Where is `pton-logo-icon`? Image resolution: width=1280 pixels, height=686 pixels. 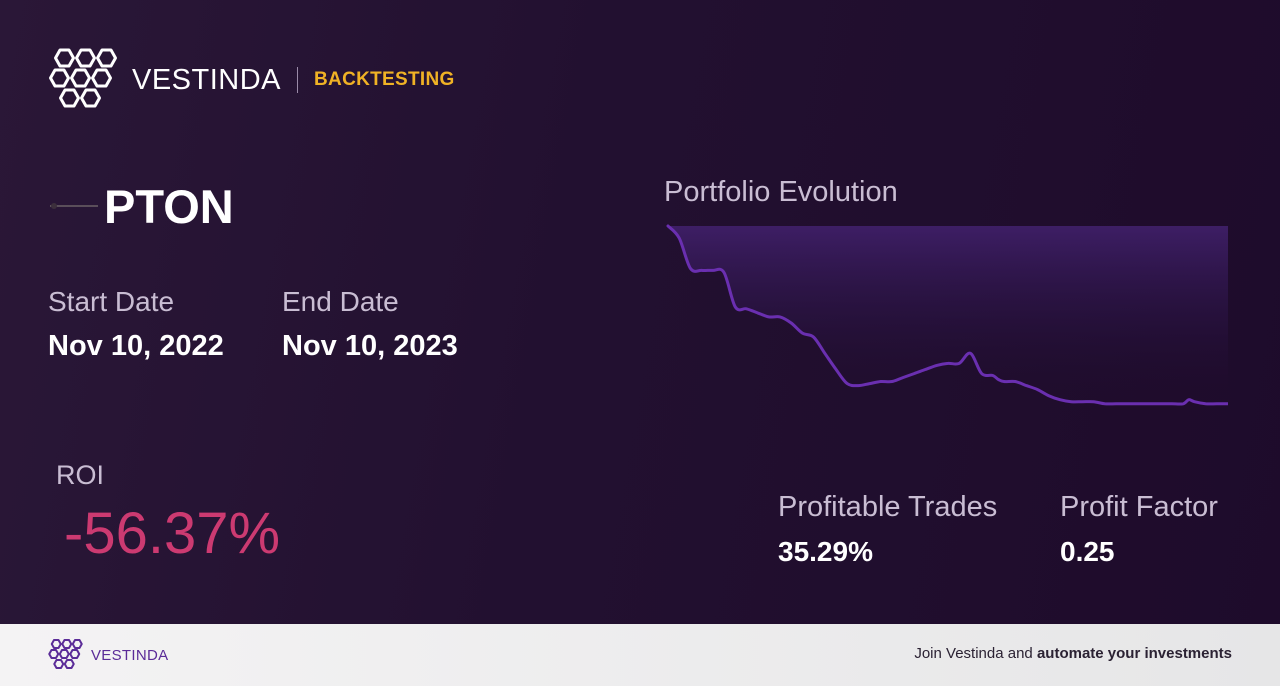 pton-logo-icon is located at coordinates (74, 206).